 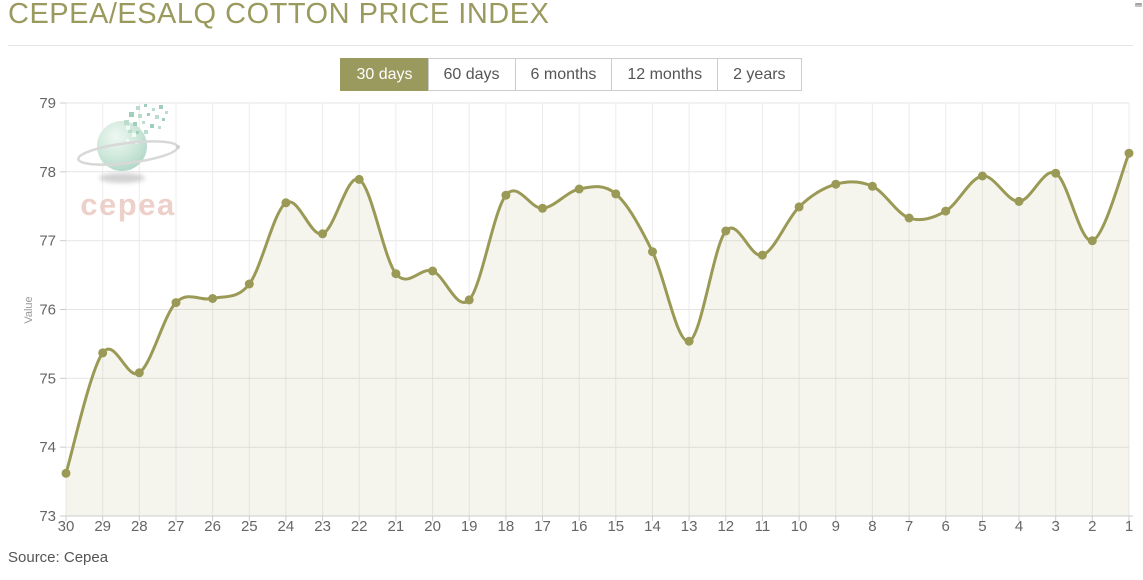 What do you see at coordinates (396, 526) in the screenshot?
I see `x-axis-label: 21` at bounding box center [396, 526].